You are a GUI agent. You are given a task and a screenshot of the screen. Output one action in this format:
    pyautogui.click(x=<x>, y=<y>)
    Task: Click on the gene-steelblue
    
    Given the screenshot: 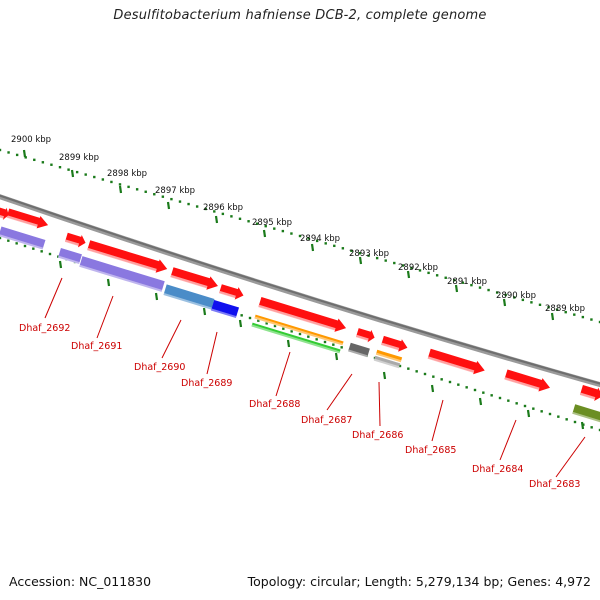 What is the action you would take?
    pyautogui.click(x=189, y=297)
    